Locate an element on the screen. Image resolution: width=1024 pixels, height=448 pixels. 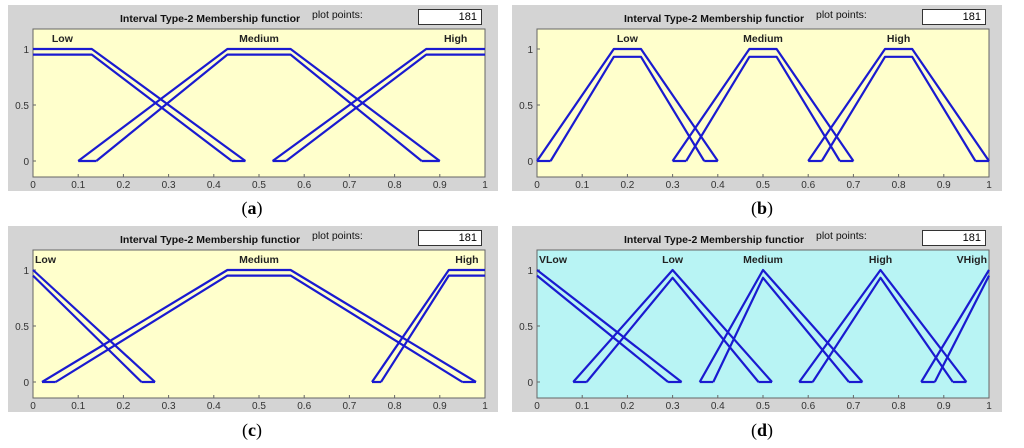
caption-a: (a) is located at coordinates (252, 208).